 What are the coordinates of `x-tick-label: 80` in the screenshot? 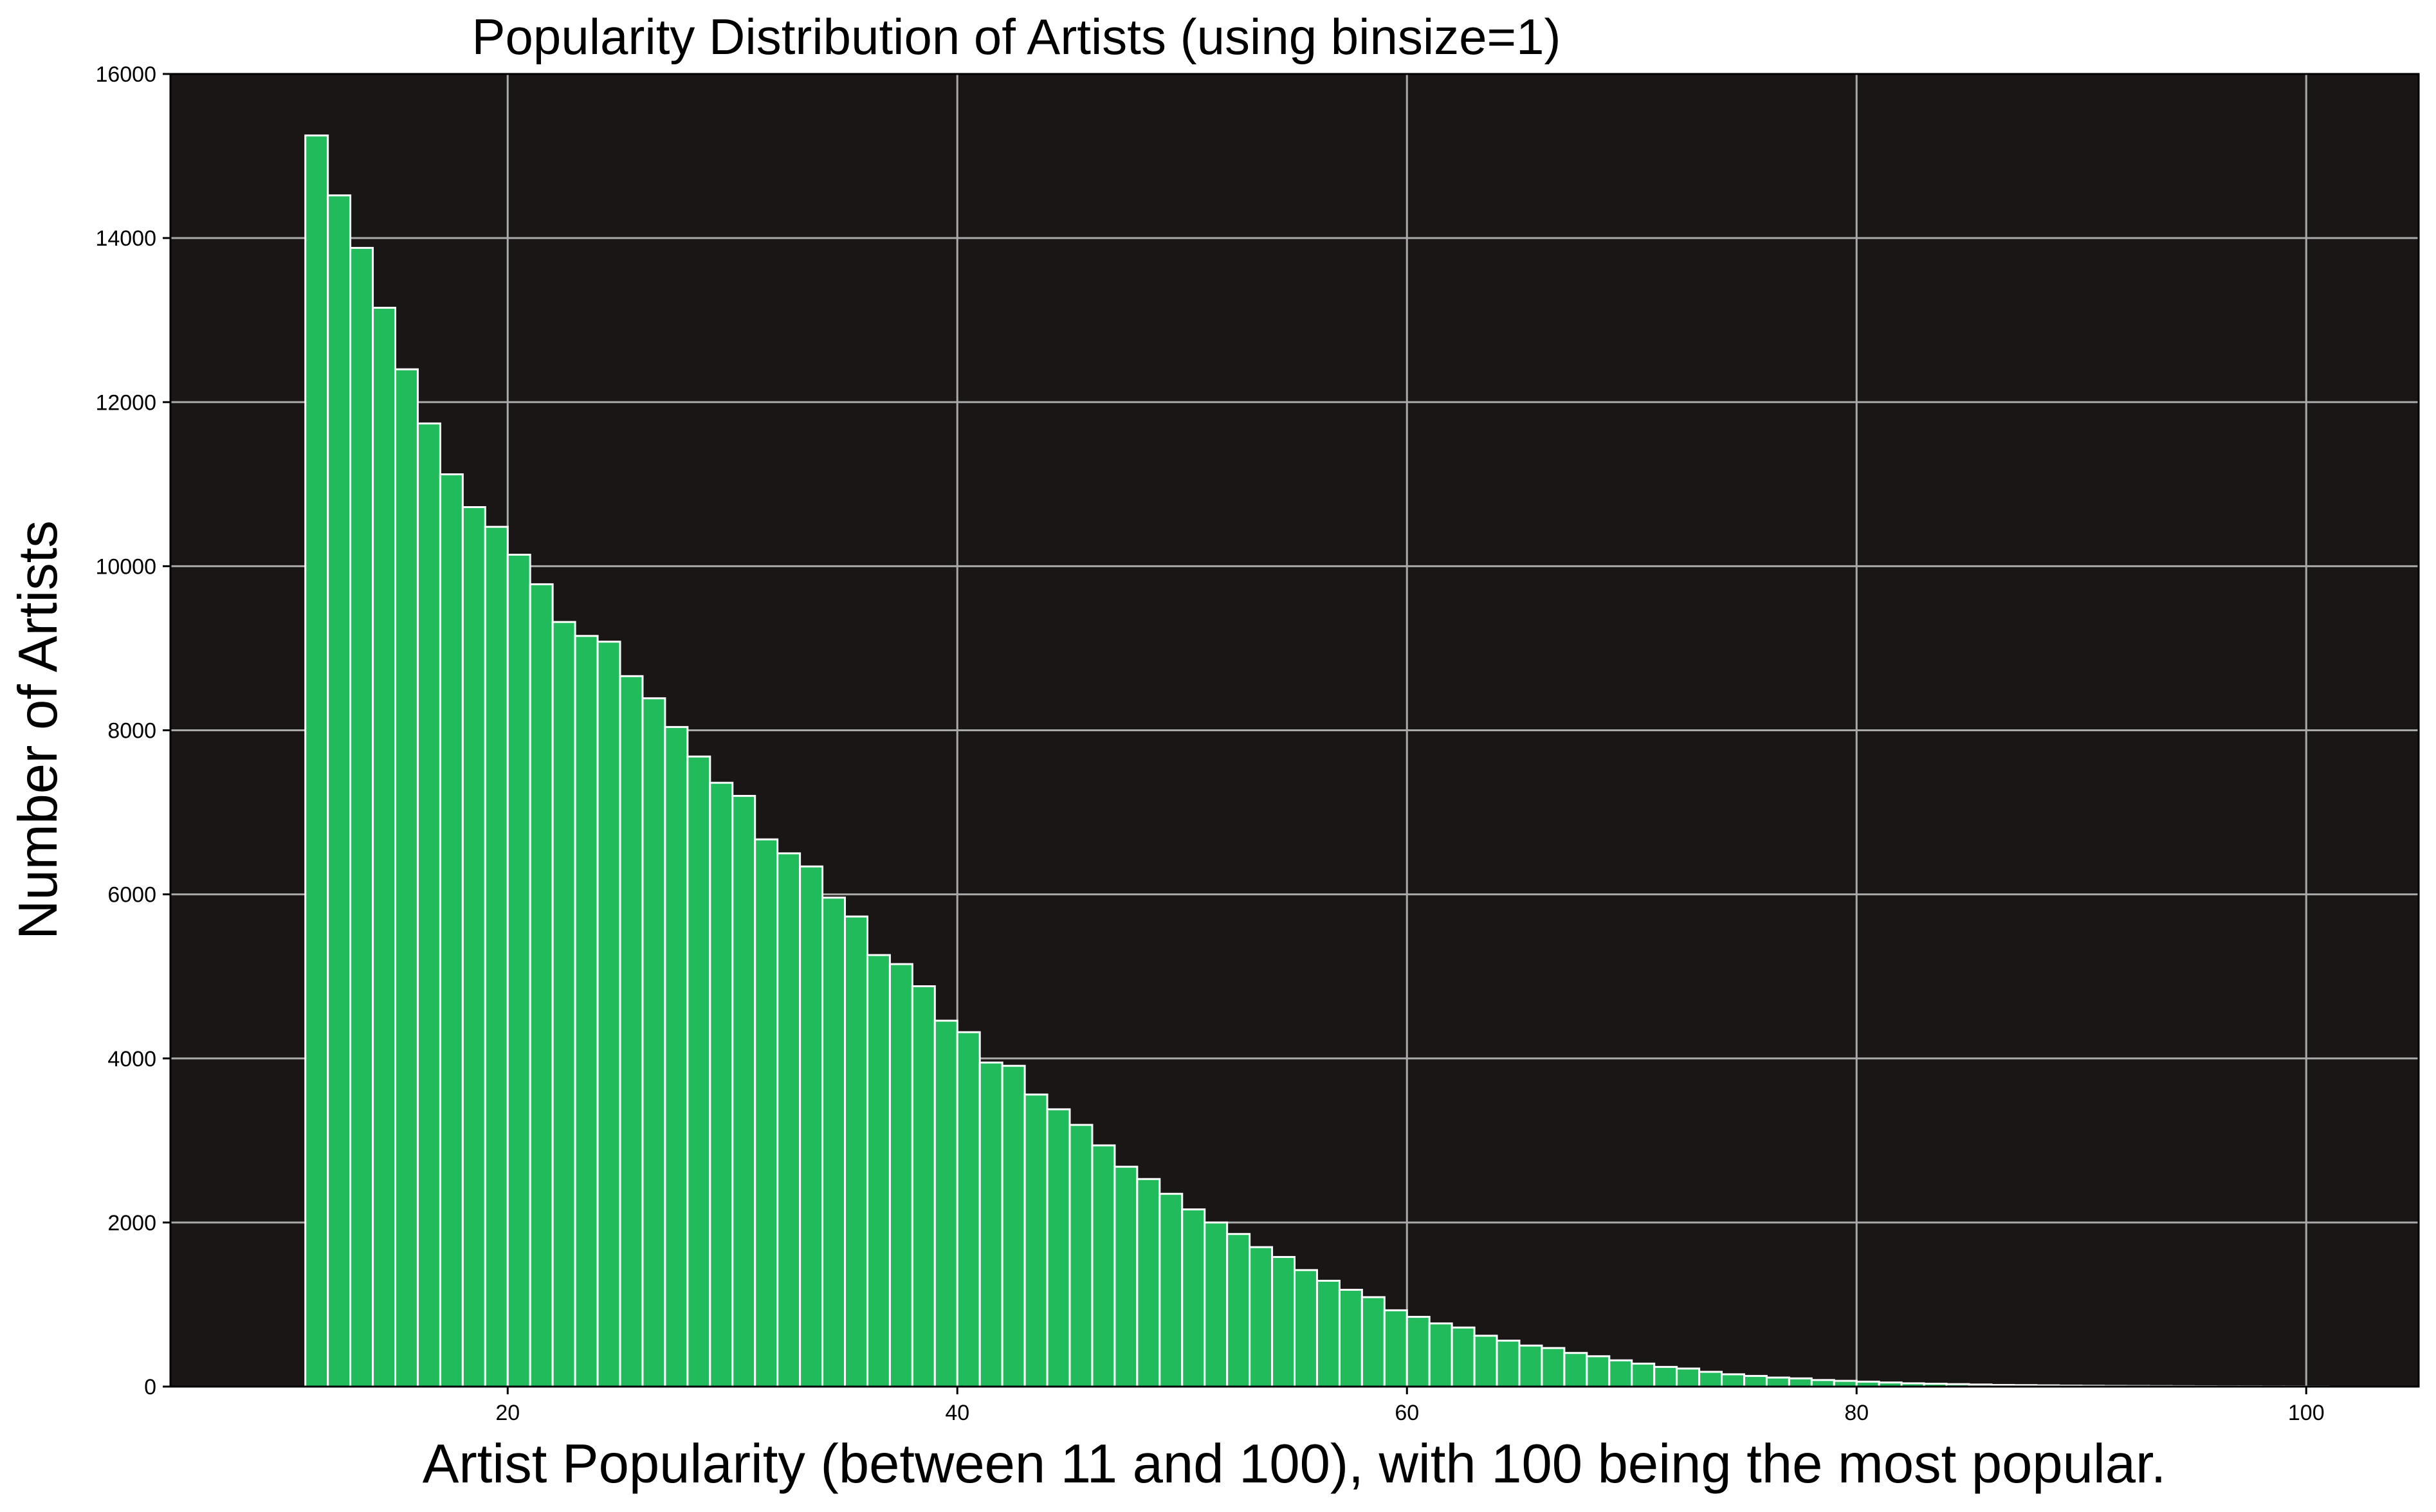 It's located at (1856, 1413).